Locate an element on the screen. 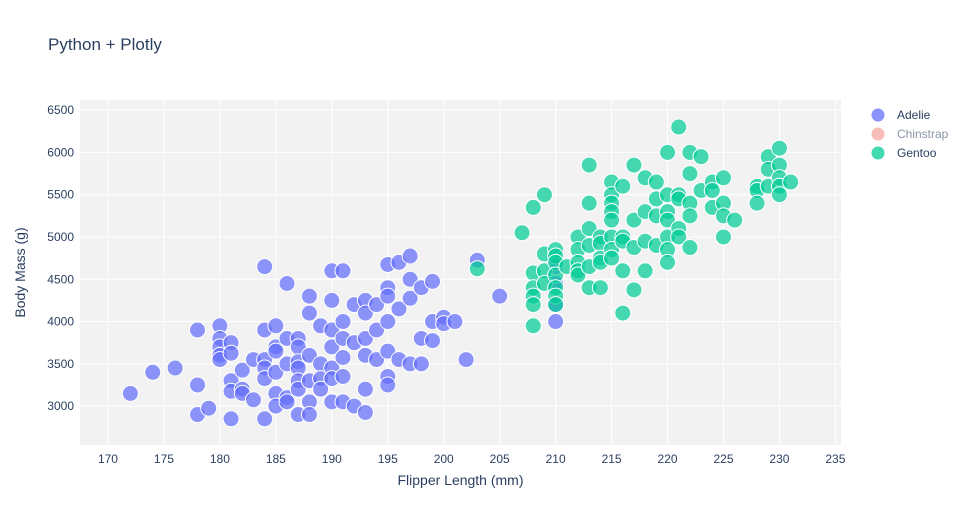 The height and width of the screenshot is (525, 971). x-tick-label: 220 is located at coordinates (668, 459).